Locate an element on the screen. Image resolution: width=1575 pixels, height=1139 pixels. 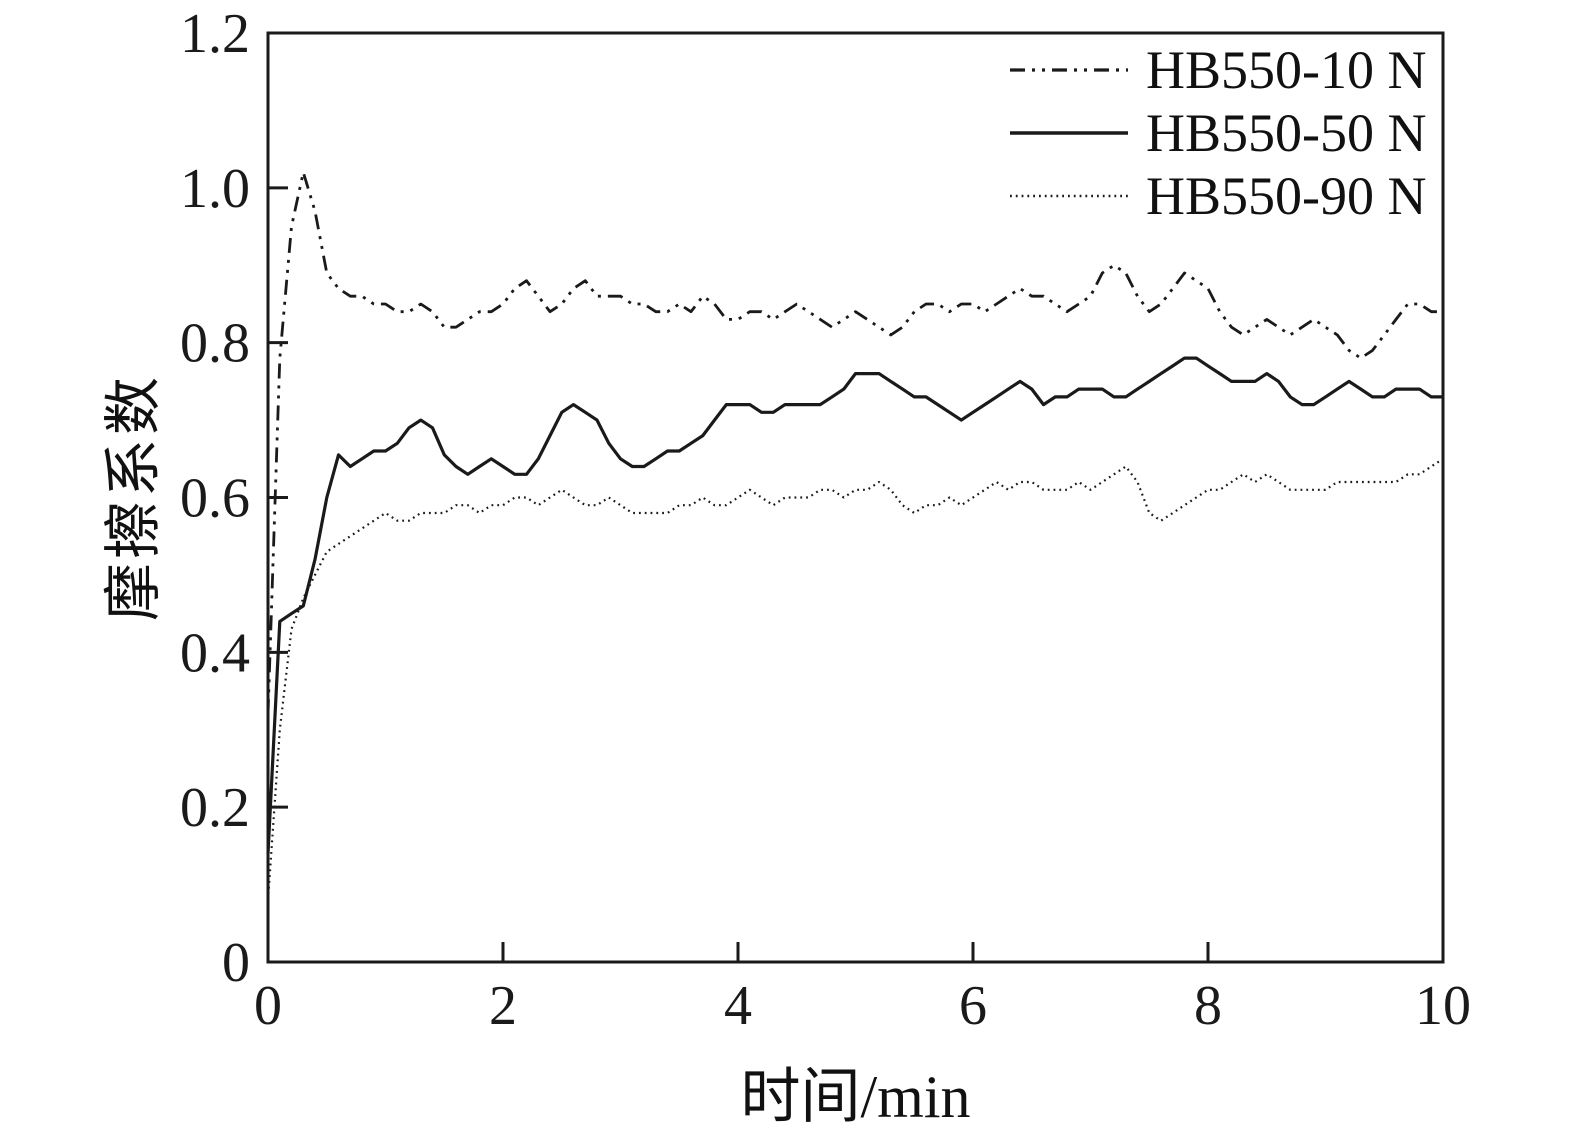
legend-item: HB550-90 N is located at coordinates (1217, 195).